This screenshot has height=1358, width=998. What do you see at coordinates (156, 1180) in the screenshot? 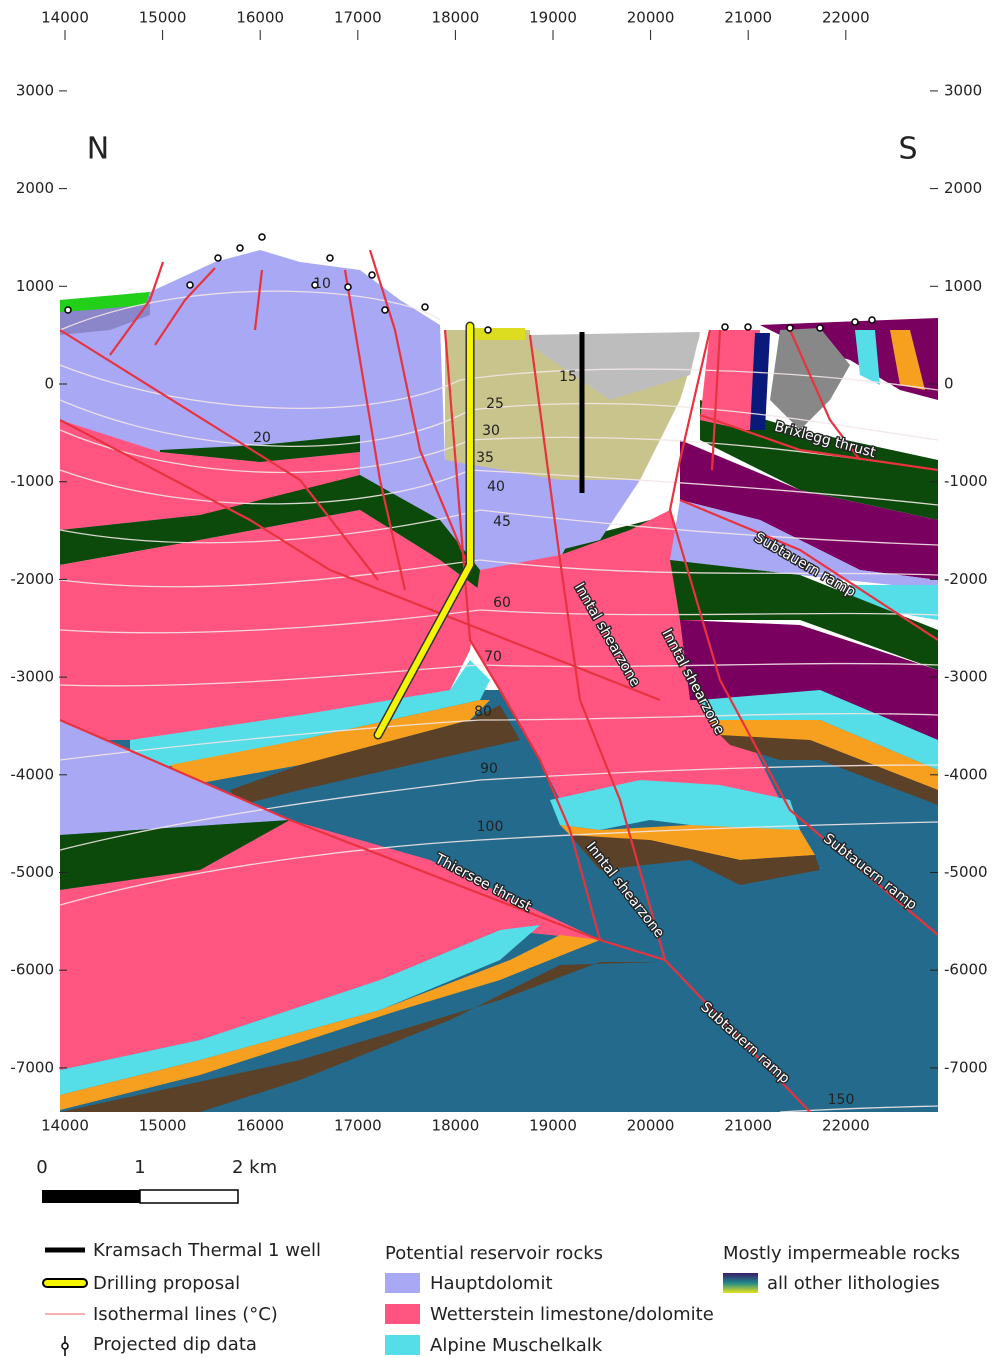
I see `scale-bar: 0 1 2 km` at bounding box center [156, 1180].